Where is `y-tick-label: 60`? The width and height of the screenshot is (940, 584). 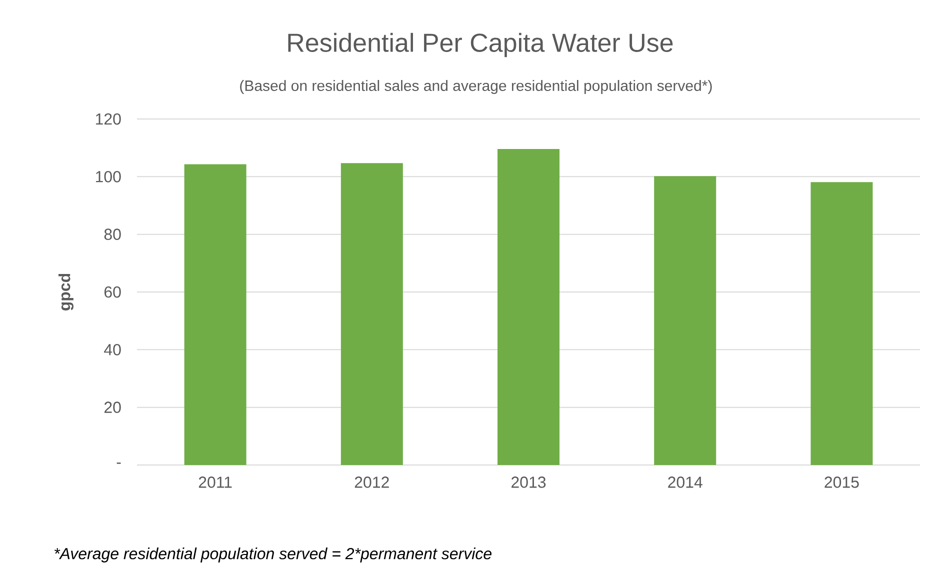 y-tick-label: 60 is located at coordinates (112, 292).